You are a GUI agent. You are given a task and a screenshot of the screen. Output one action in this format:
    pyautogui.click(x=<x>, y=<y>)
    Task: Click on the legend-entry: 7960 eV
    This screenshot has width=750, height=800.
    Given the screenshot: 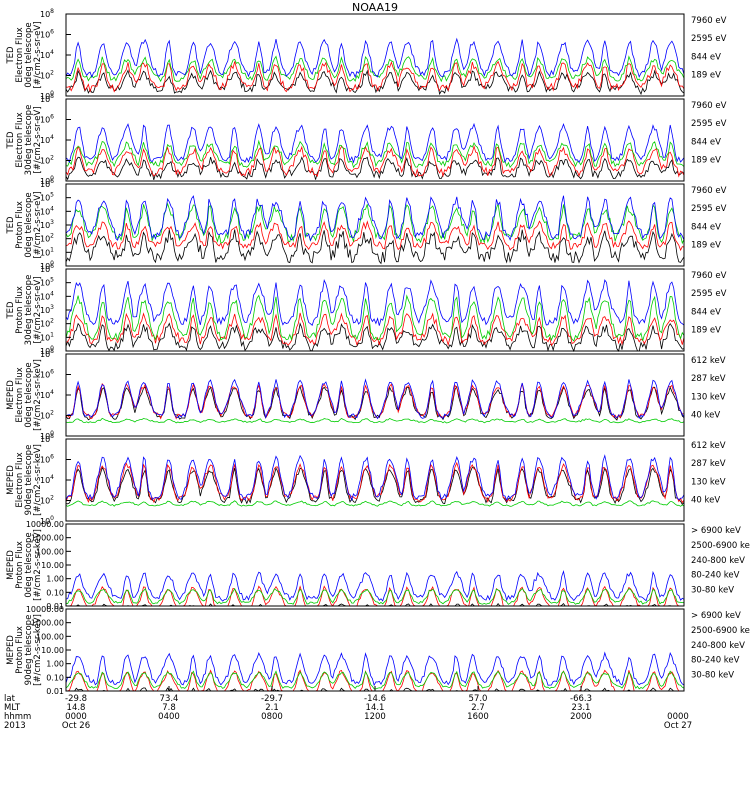 What is the action you would take?
    pyautogui.click(x=709, y=276)
    